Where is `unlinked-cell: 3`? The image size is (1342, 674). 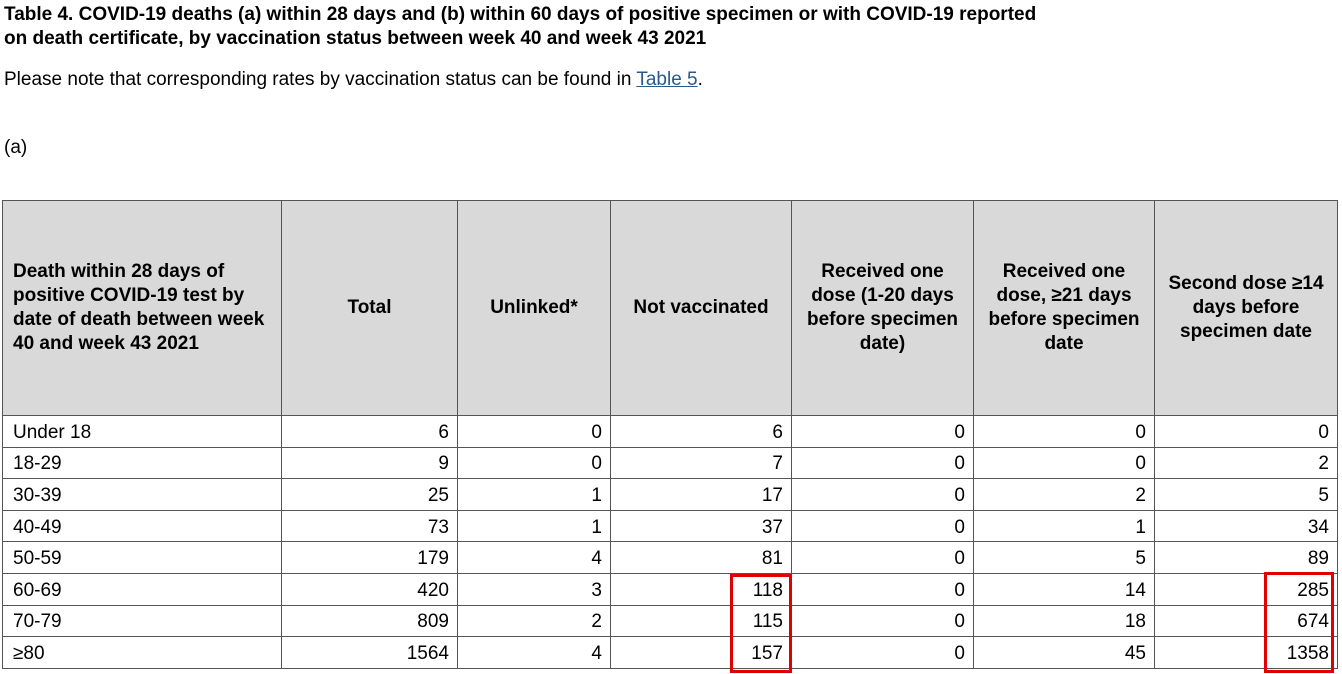 unlinked-cell: 3 is located at coordinates (534, 589).